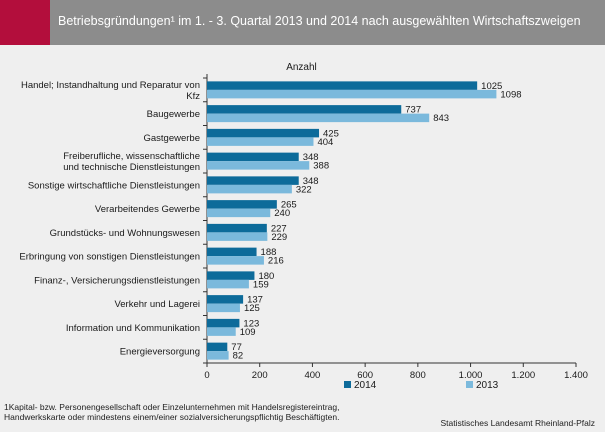 The image size is (605, 432). I want to click on data-label-2014: 227, so click(279, 228).